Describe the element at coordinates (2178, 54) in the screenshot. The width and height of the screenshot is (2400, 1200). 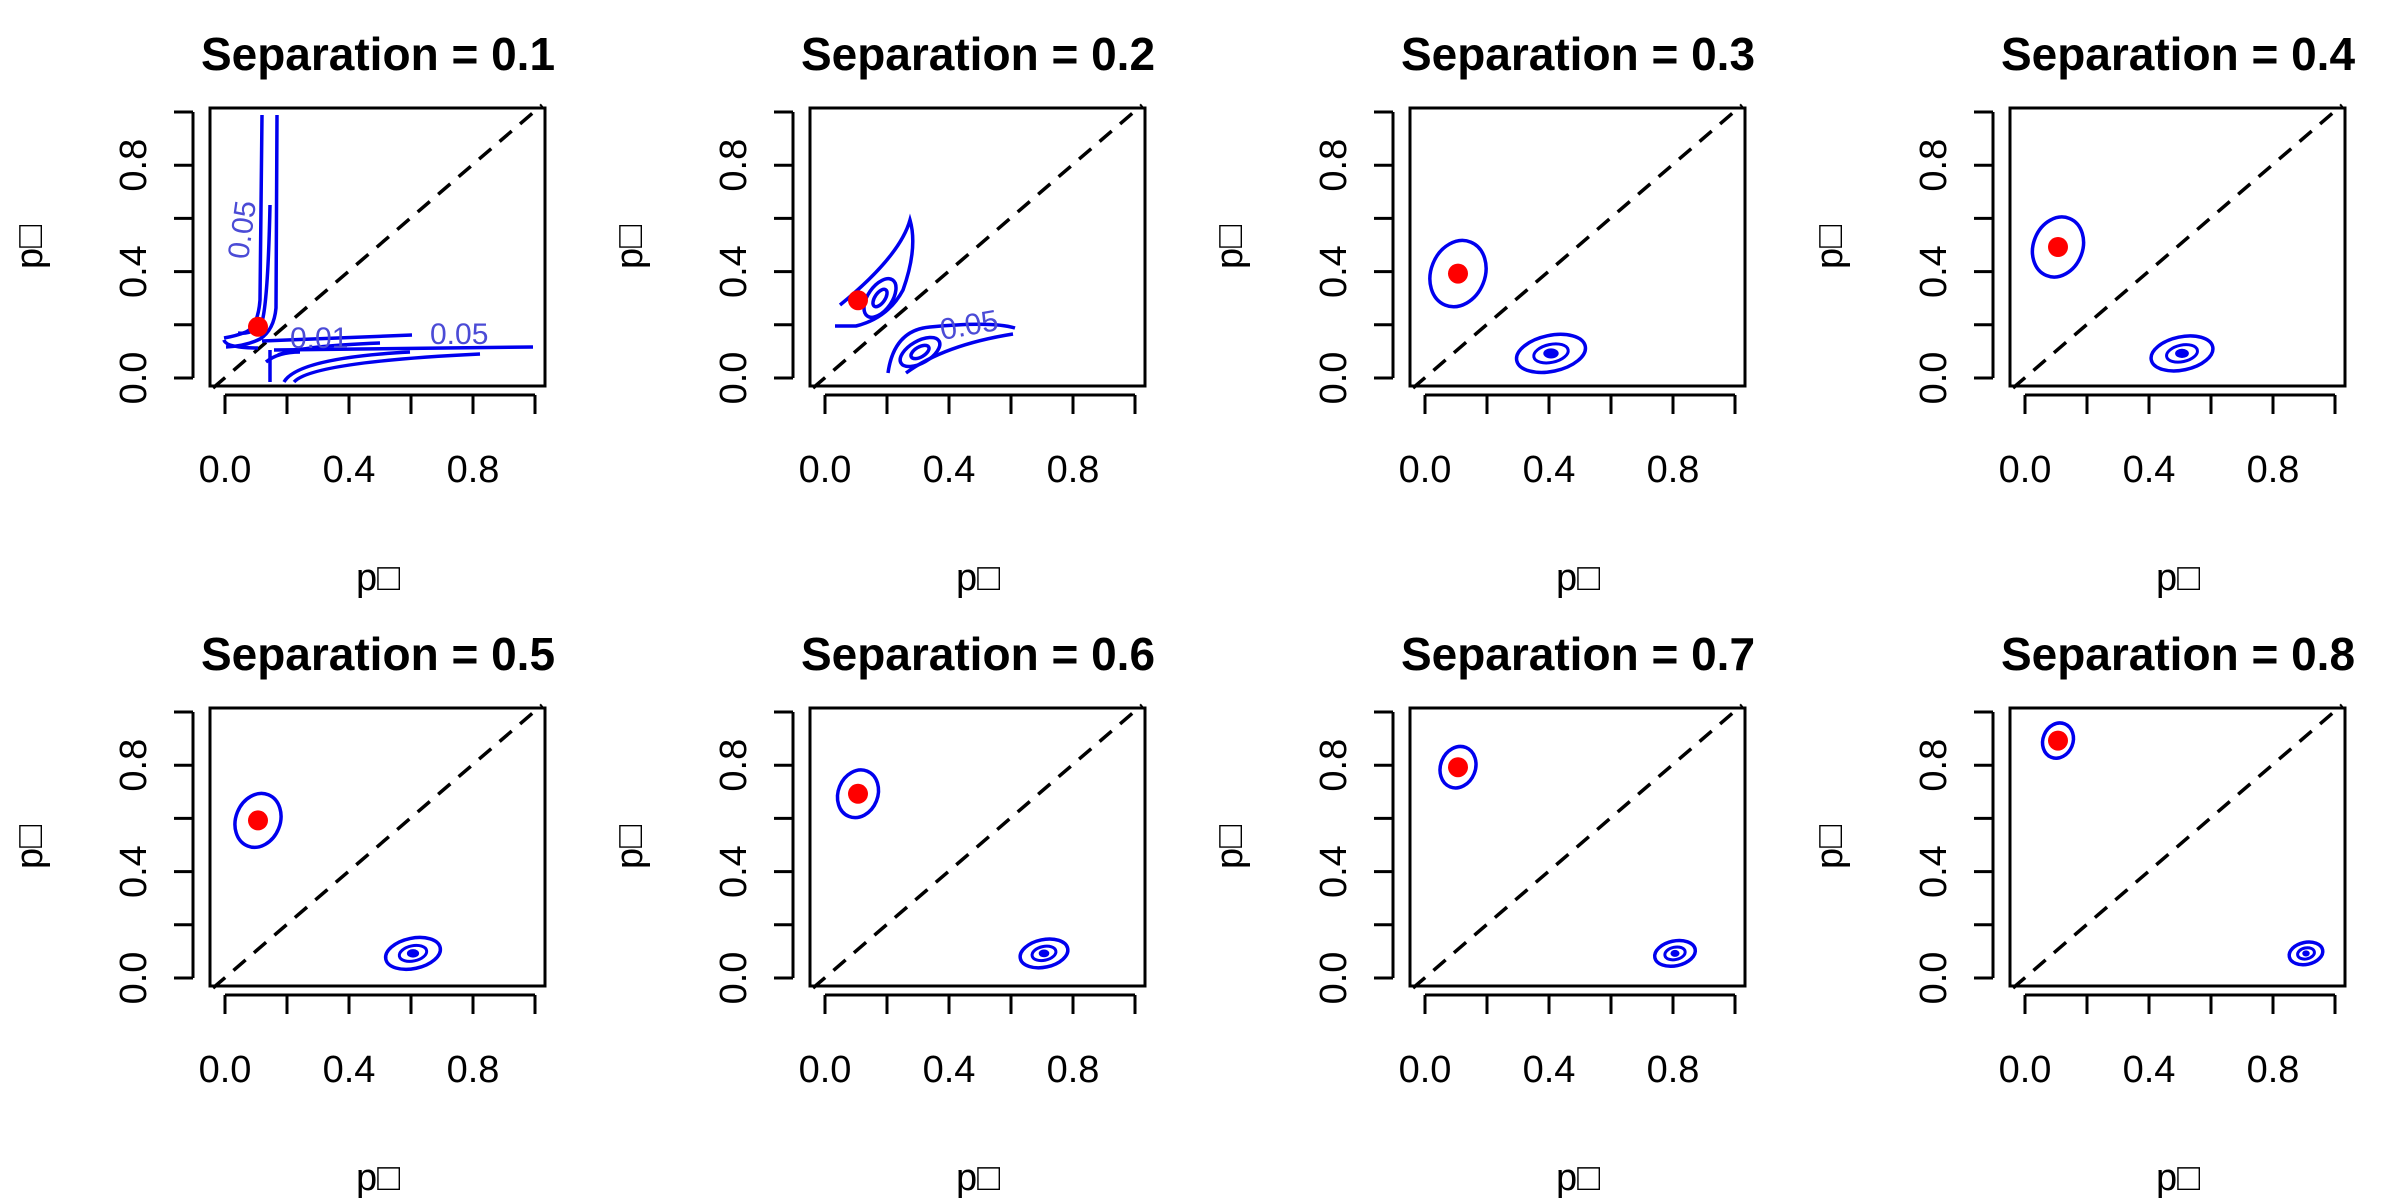
I see `panel-title: Separation = 0.4` at that location.